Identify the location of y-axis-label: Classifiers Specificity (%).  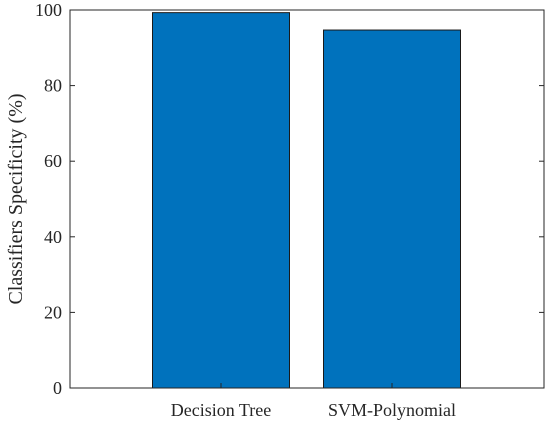
(16, 198).